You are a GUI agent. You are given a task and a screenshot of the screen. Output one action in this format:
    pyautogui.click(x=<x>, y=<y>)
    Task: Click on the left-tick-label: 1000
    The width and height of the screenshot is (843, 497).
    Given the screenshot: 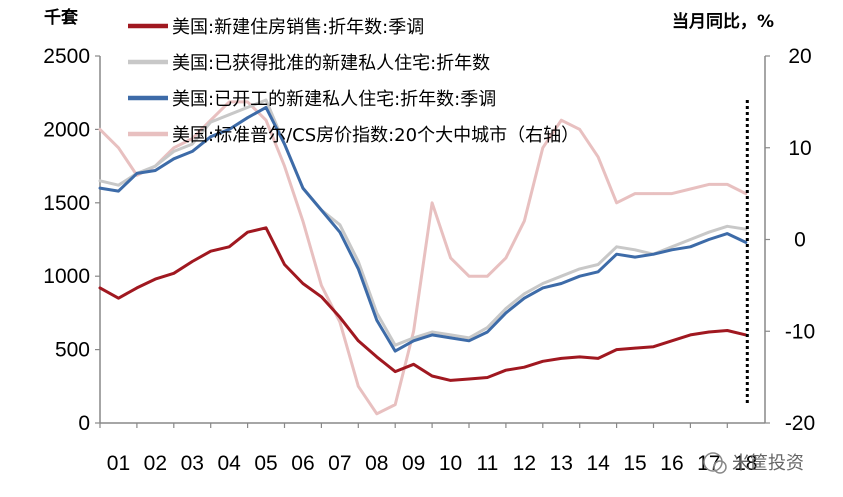 What is the action you would take?
    pyautogui.click(x=66, y=276)
    